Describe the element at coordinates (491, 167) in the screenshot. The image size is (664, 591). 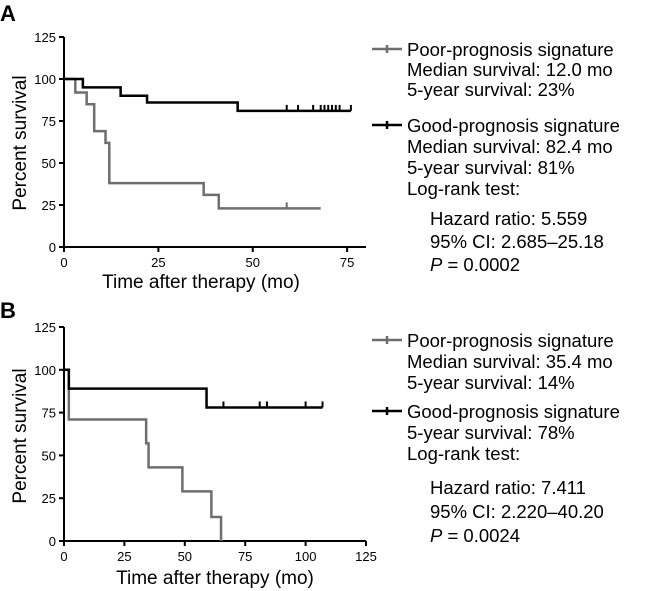
I see `legend-five-year: 5-year survival: 81%` at that location.